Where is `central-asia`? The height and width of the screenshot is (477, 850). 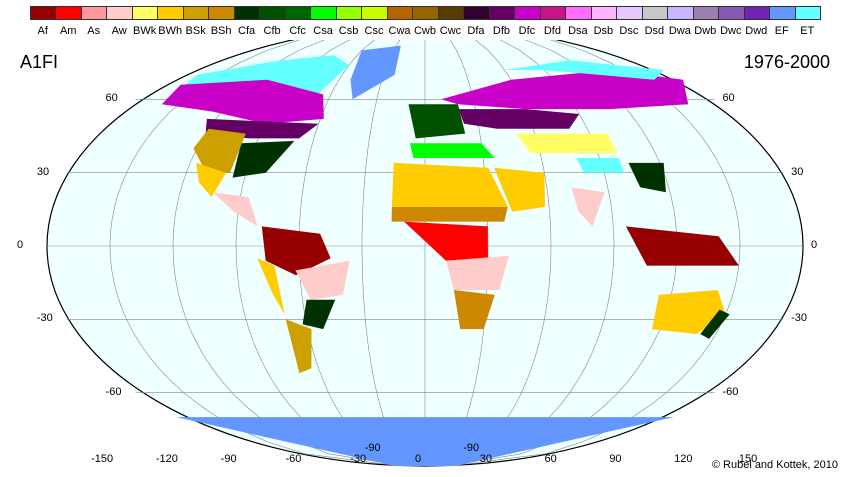 central-asia is located at coordinates (566, 143).